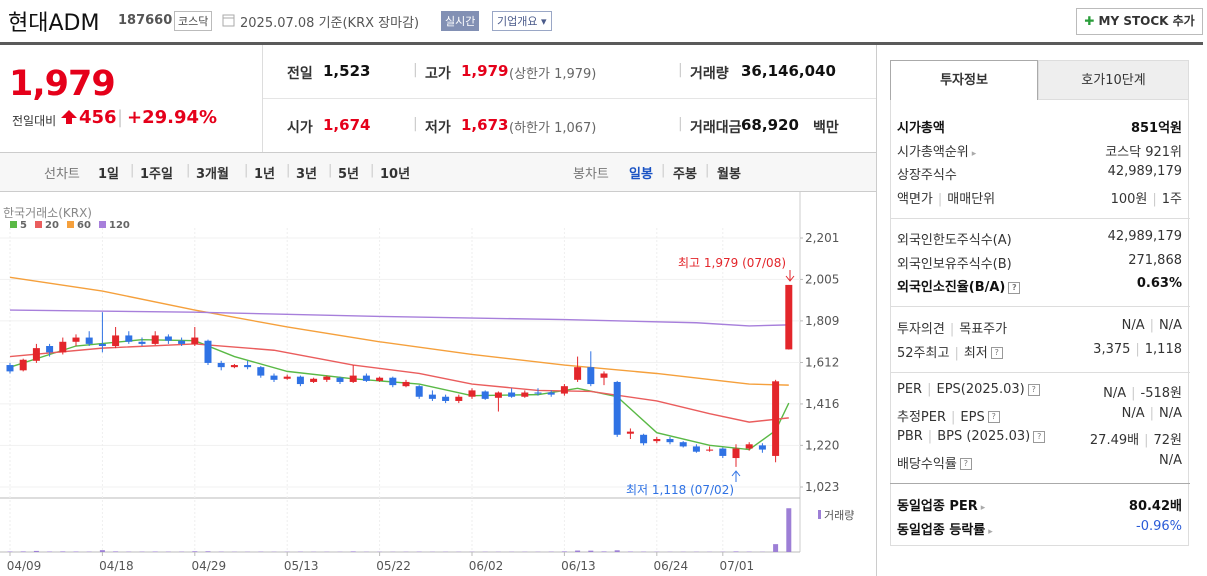 The image size is (1207, 576). I want to click on info-value: 851억원, so click(1156, 126).